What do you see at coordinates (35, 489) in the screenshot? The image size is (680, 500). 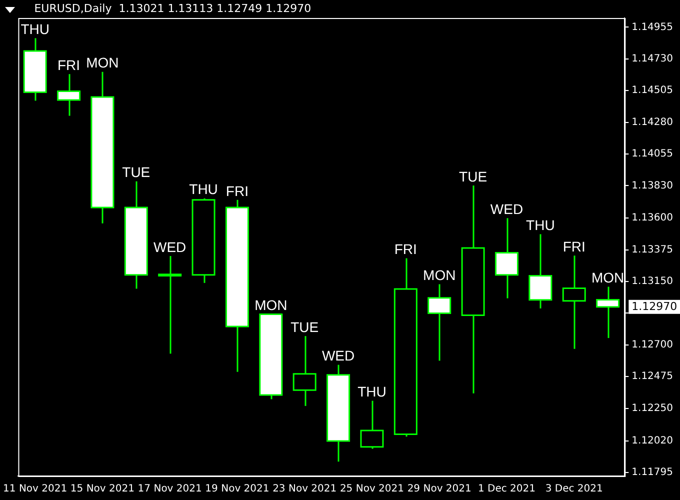 I see `x-tick-label: 11 Nov 2021` at bounding box center [35, 489].